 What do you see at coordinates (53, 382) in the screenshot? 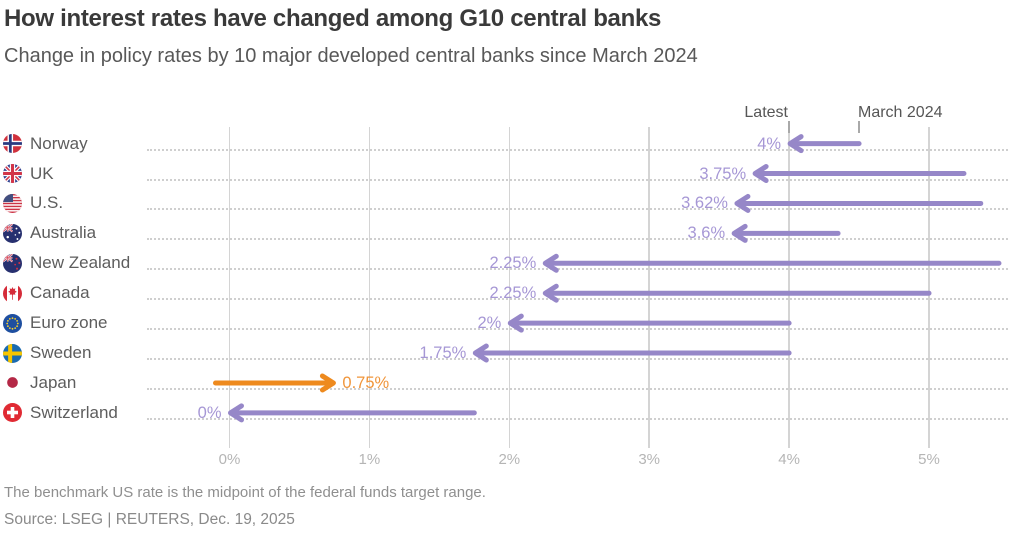
I see `country-label: Japan` at bounding box center [53, 382].